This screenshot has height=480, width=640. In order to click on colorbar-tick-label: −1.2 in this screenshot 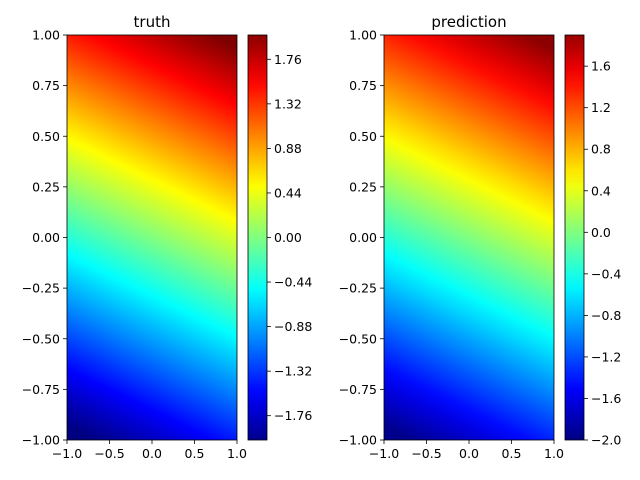, I will do `click(606, 356)`.